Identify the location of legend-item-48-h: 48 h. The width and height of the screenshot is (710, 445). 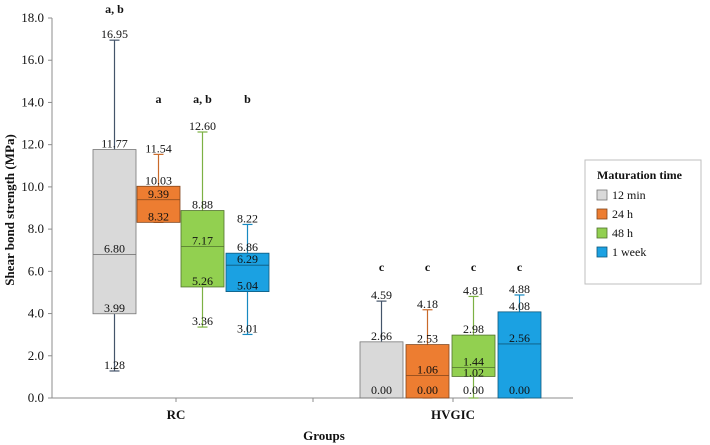
(614, 233).